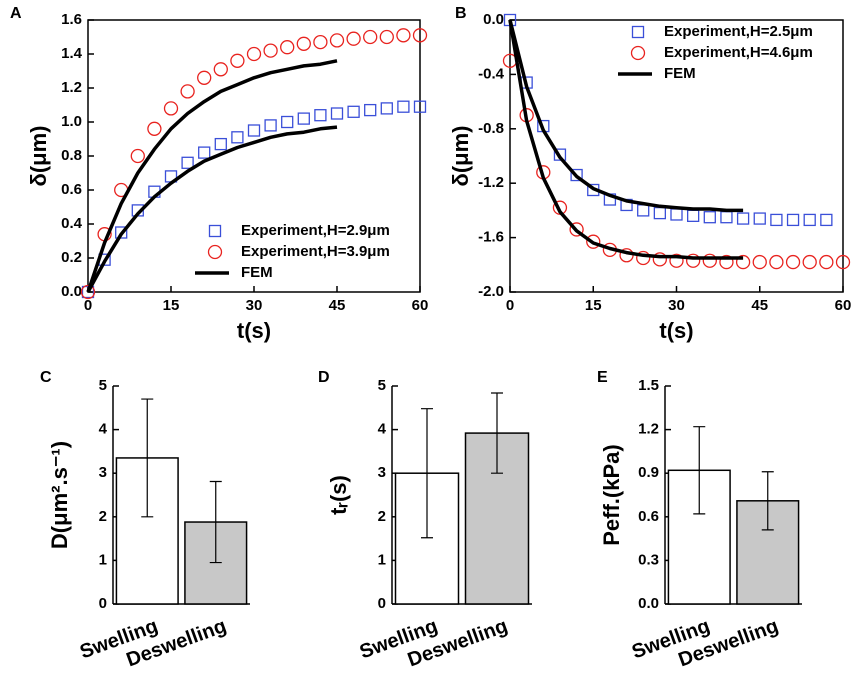  Describe the element at coordinates (648, 472) in the screenshot. I see `y-tick-label: 0.9` at that location.